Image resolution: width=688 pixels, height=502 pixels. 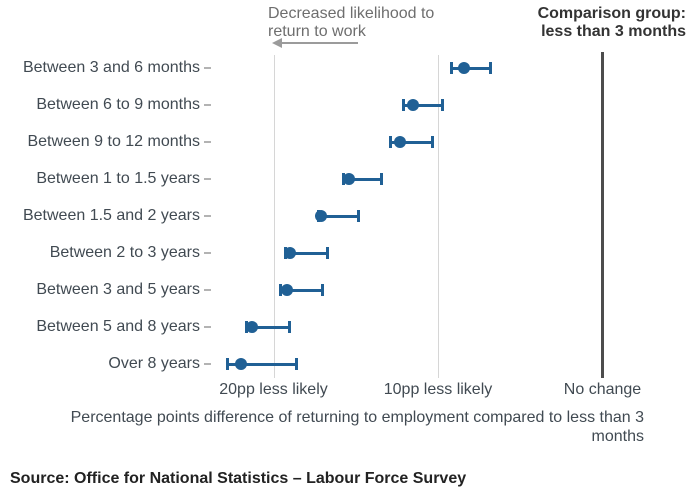 What do you see at coordinates (602, 215) in the screenshot?
I see `zero-change-line` at bounding box center [602, 215].